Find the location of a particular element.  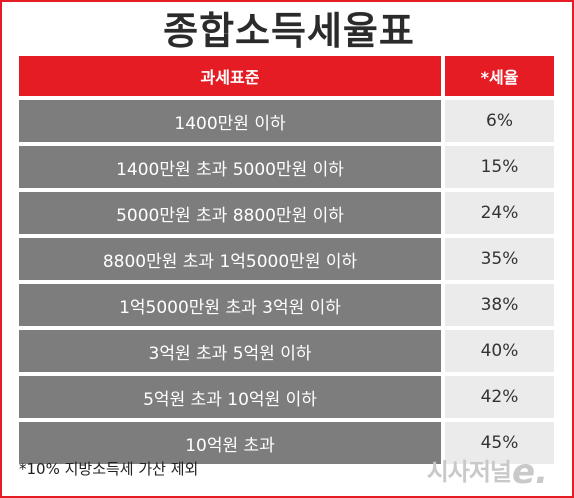

rate-cell: 45% is located at coordinates (499, 443).